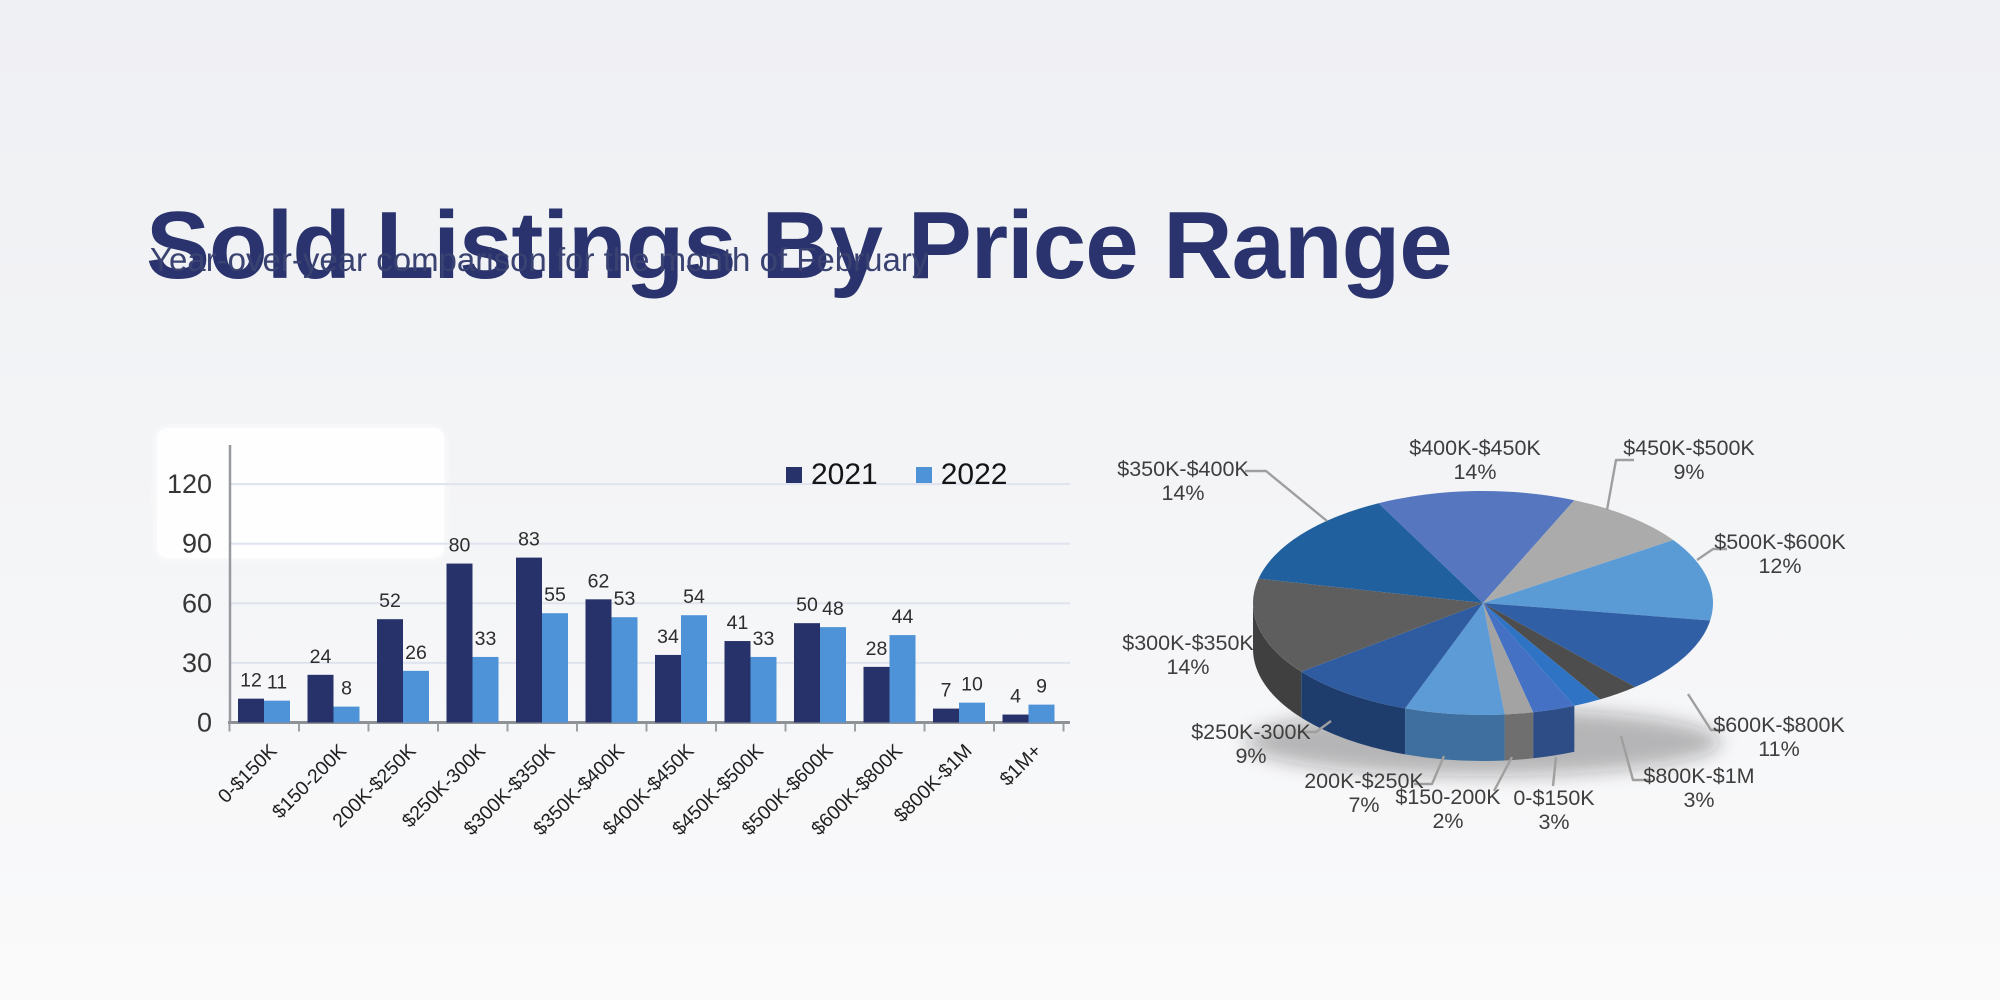 The width and height of the screenshot is (2000, 1000). Describe the element at coordinates (251, 681) in the screenshot. I see `bar-value-label: 12` at that location.